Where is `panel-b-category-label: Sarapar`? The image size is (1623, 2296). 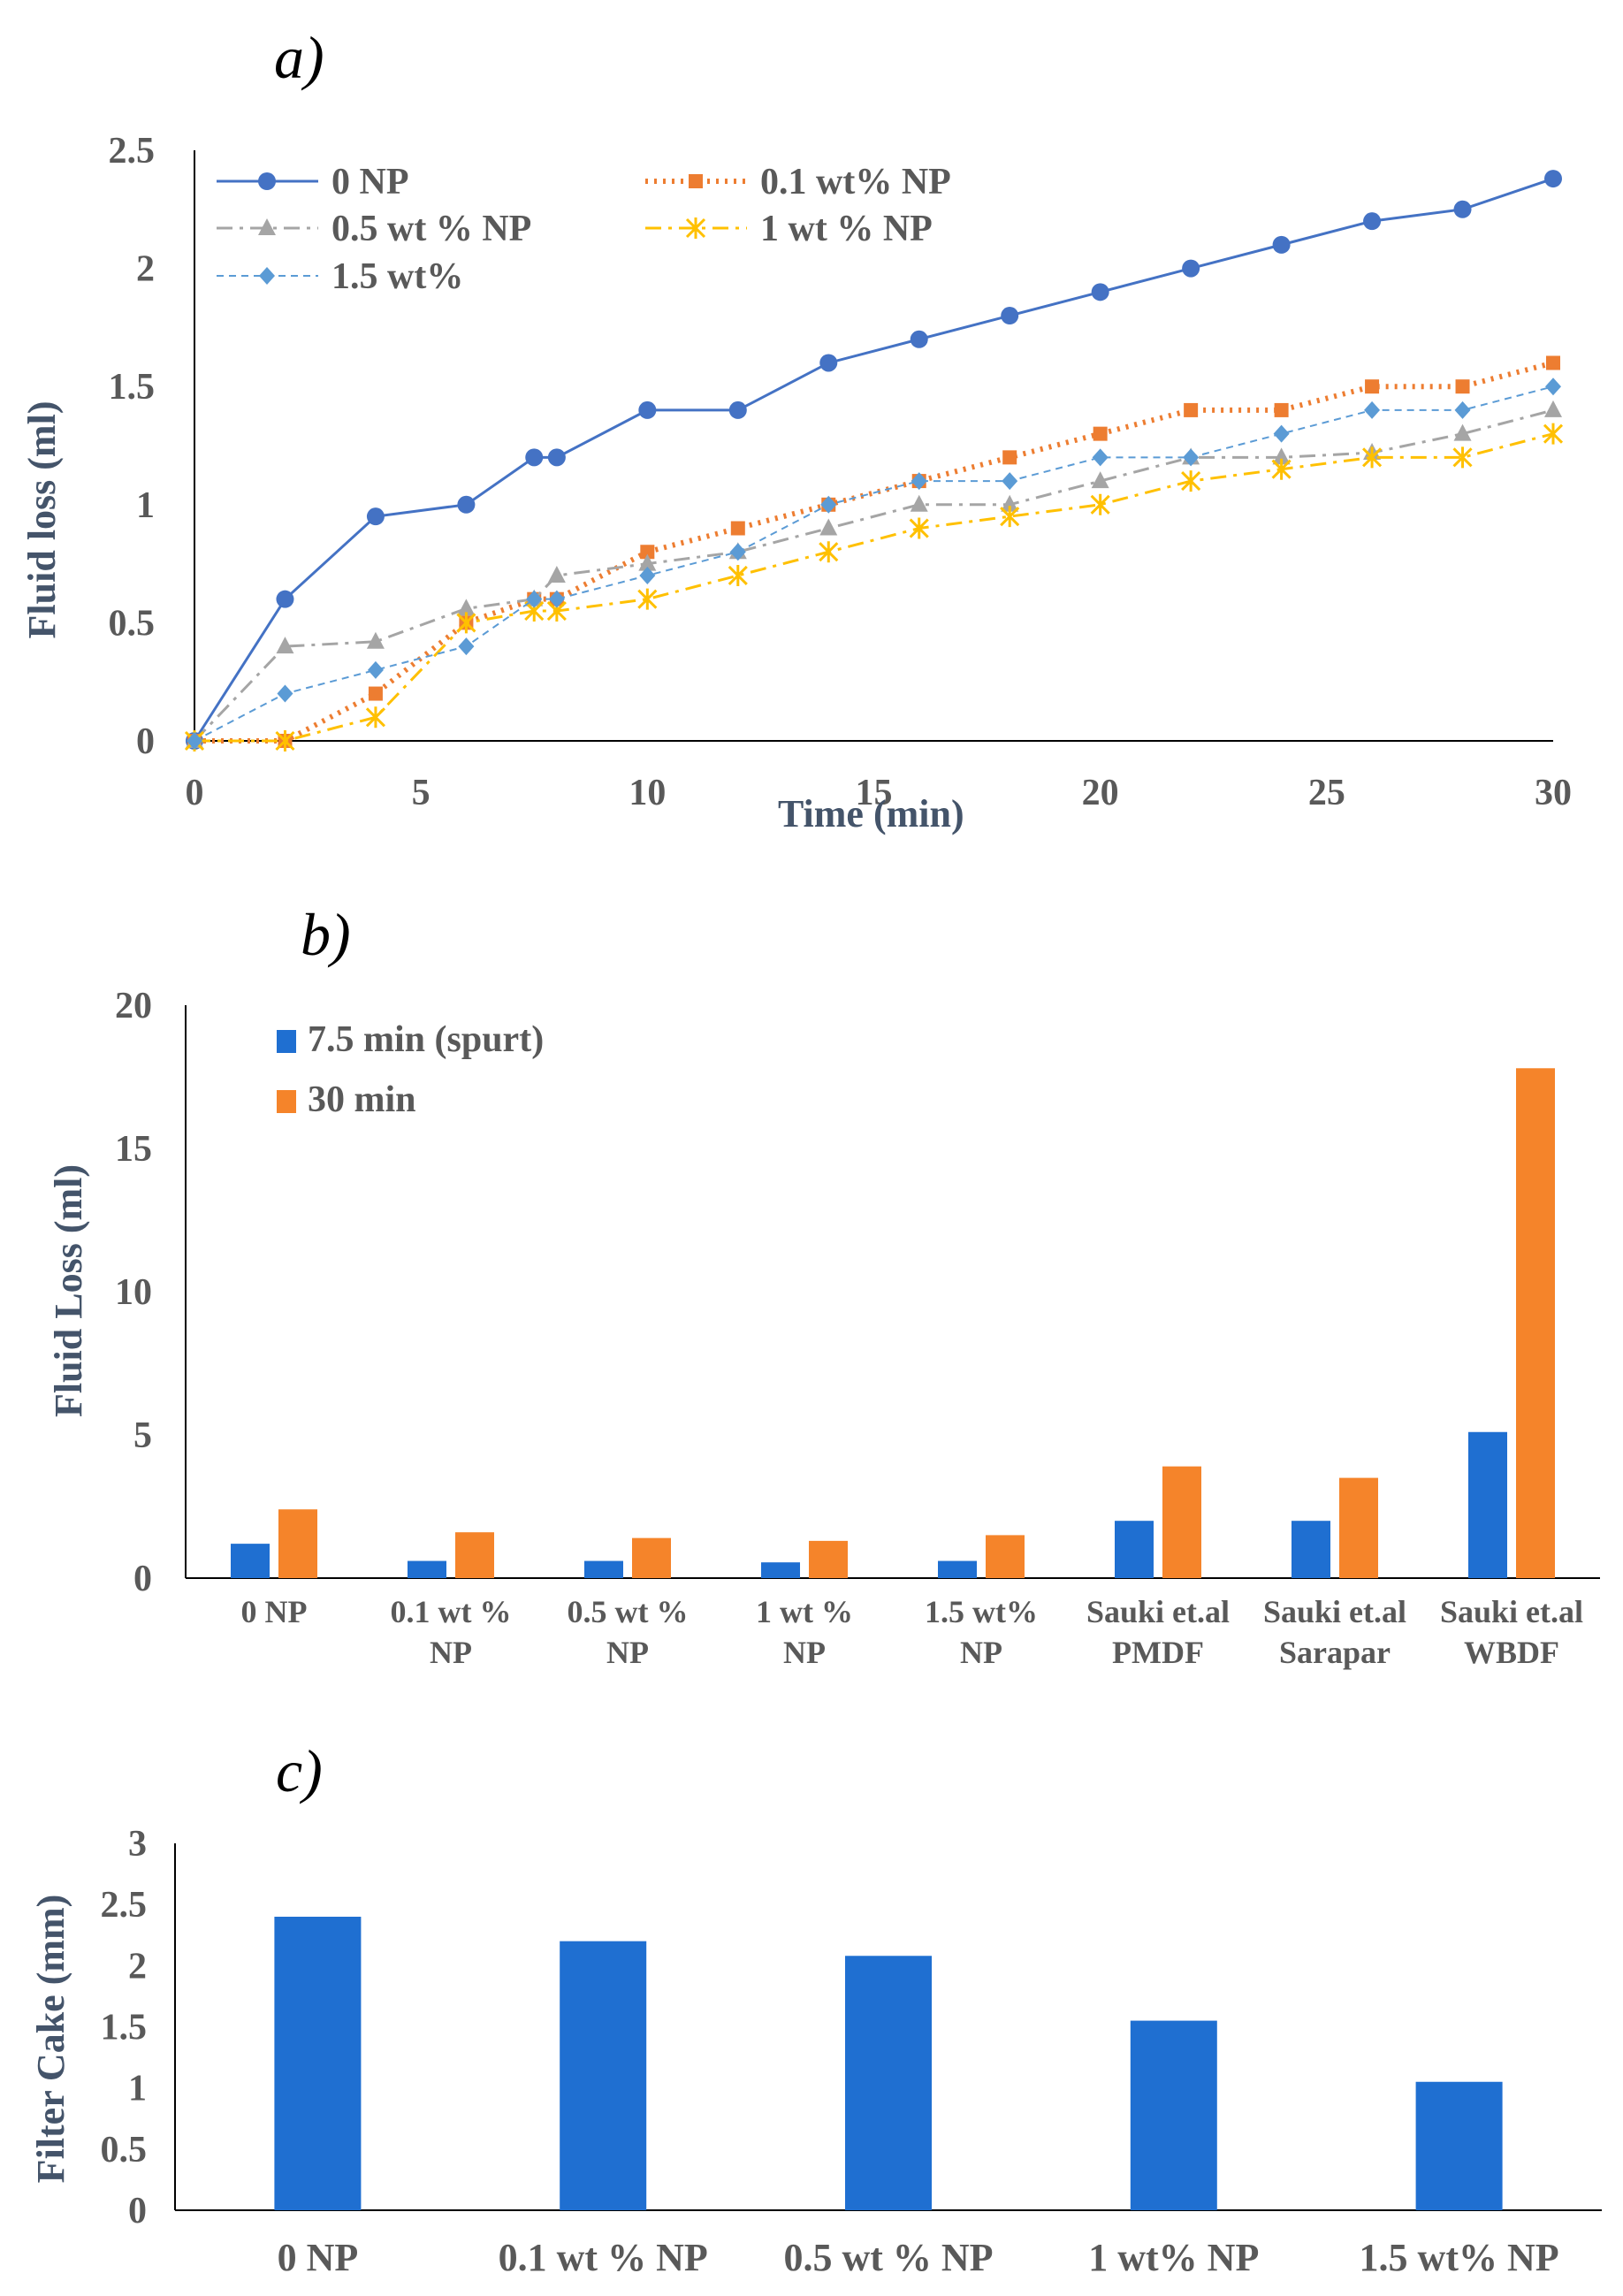 panel-b-category-label: Sarapar is located at coordinates (1335, 1652).